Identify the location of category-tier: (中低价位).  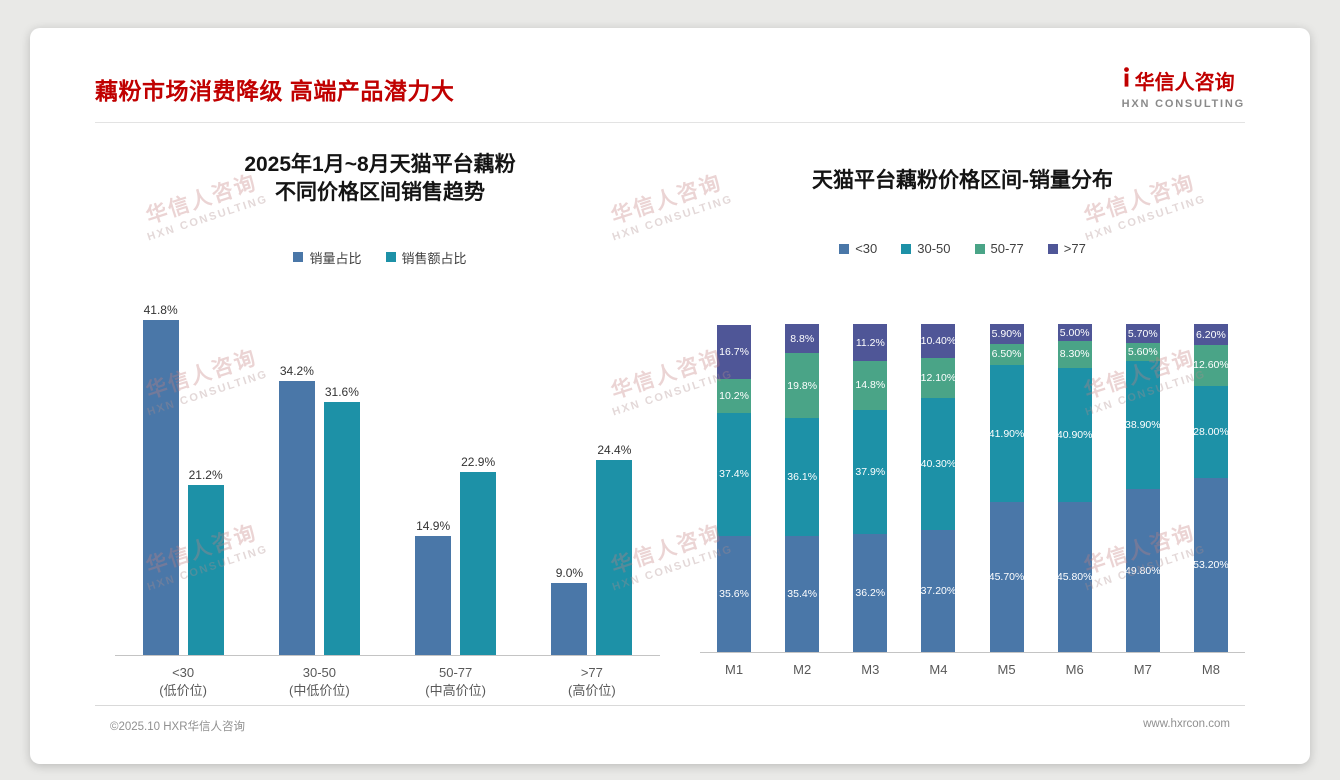
(319, 690).